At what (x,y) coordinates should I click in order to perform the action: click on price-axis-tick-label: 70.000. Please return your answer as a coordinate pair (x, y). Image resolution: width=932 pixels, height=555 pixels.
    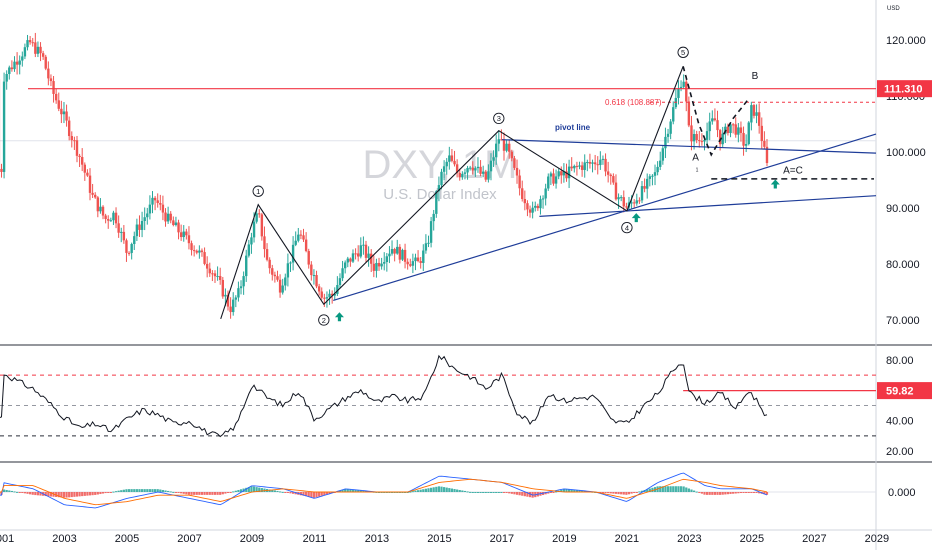
    Looking at the image, I should click on (903, 321).